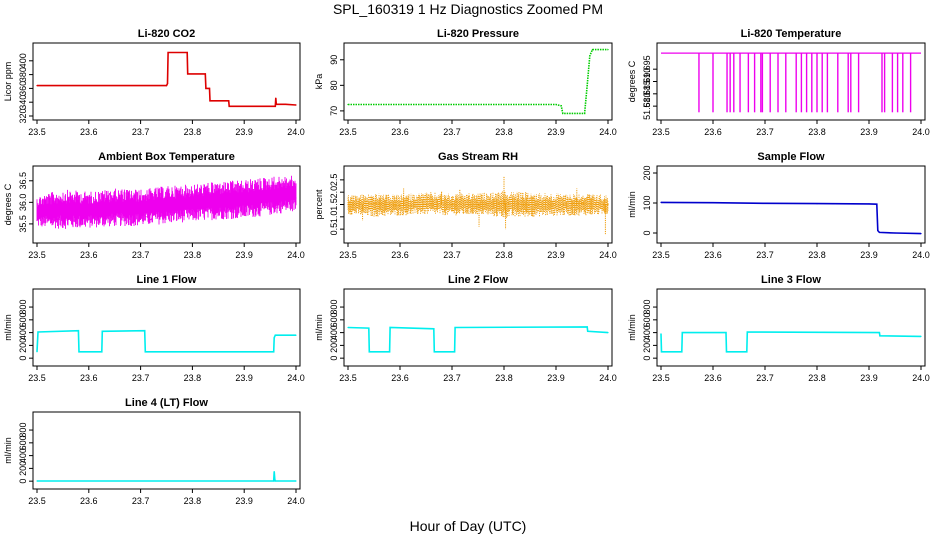  Describe the element at coordinates (334, 60) in the screenshot. I see `y-tick-label: 90` at that location.